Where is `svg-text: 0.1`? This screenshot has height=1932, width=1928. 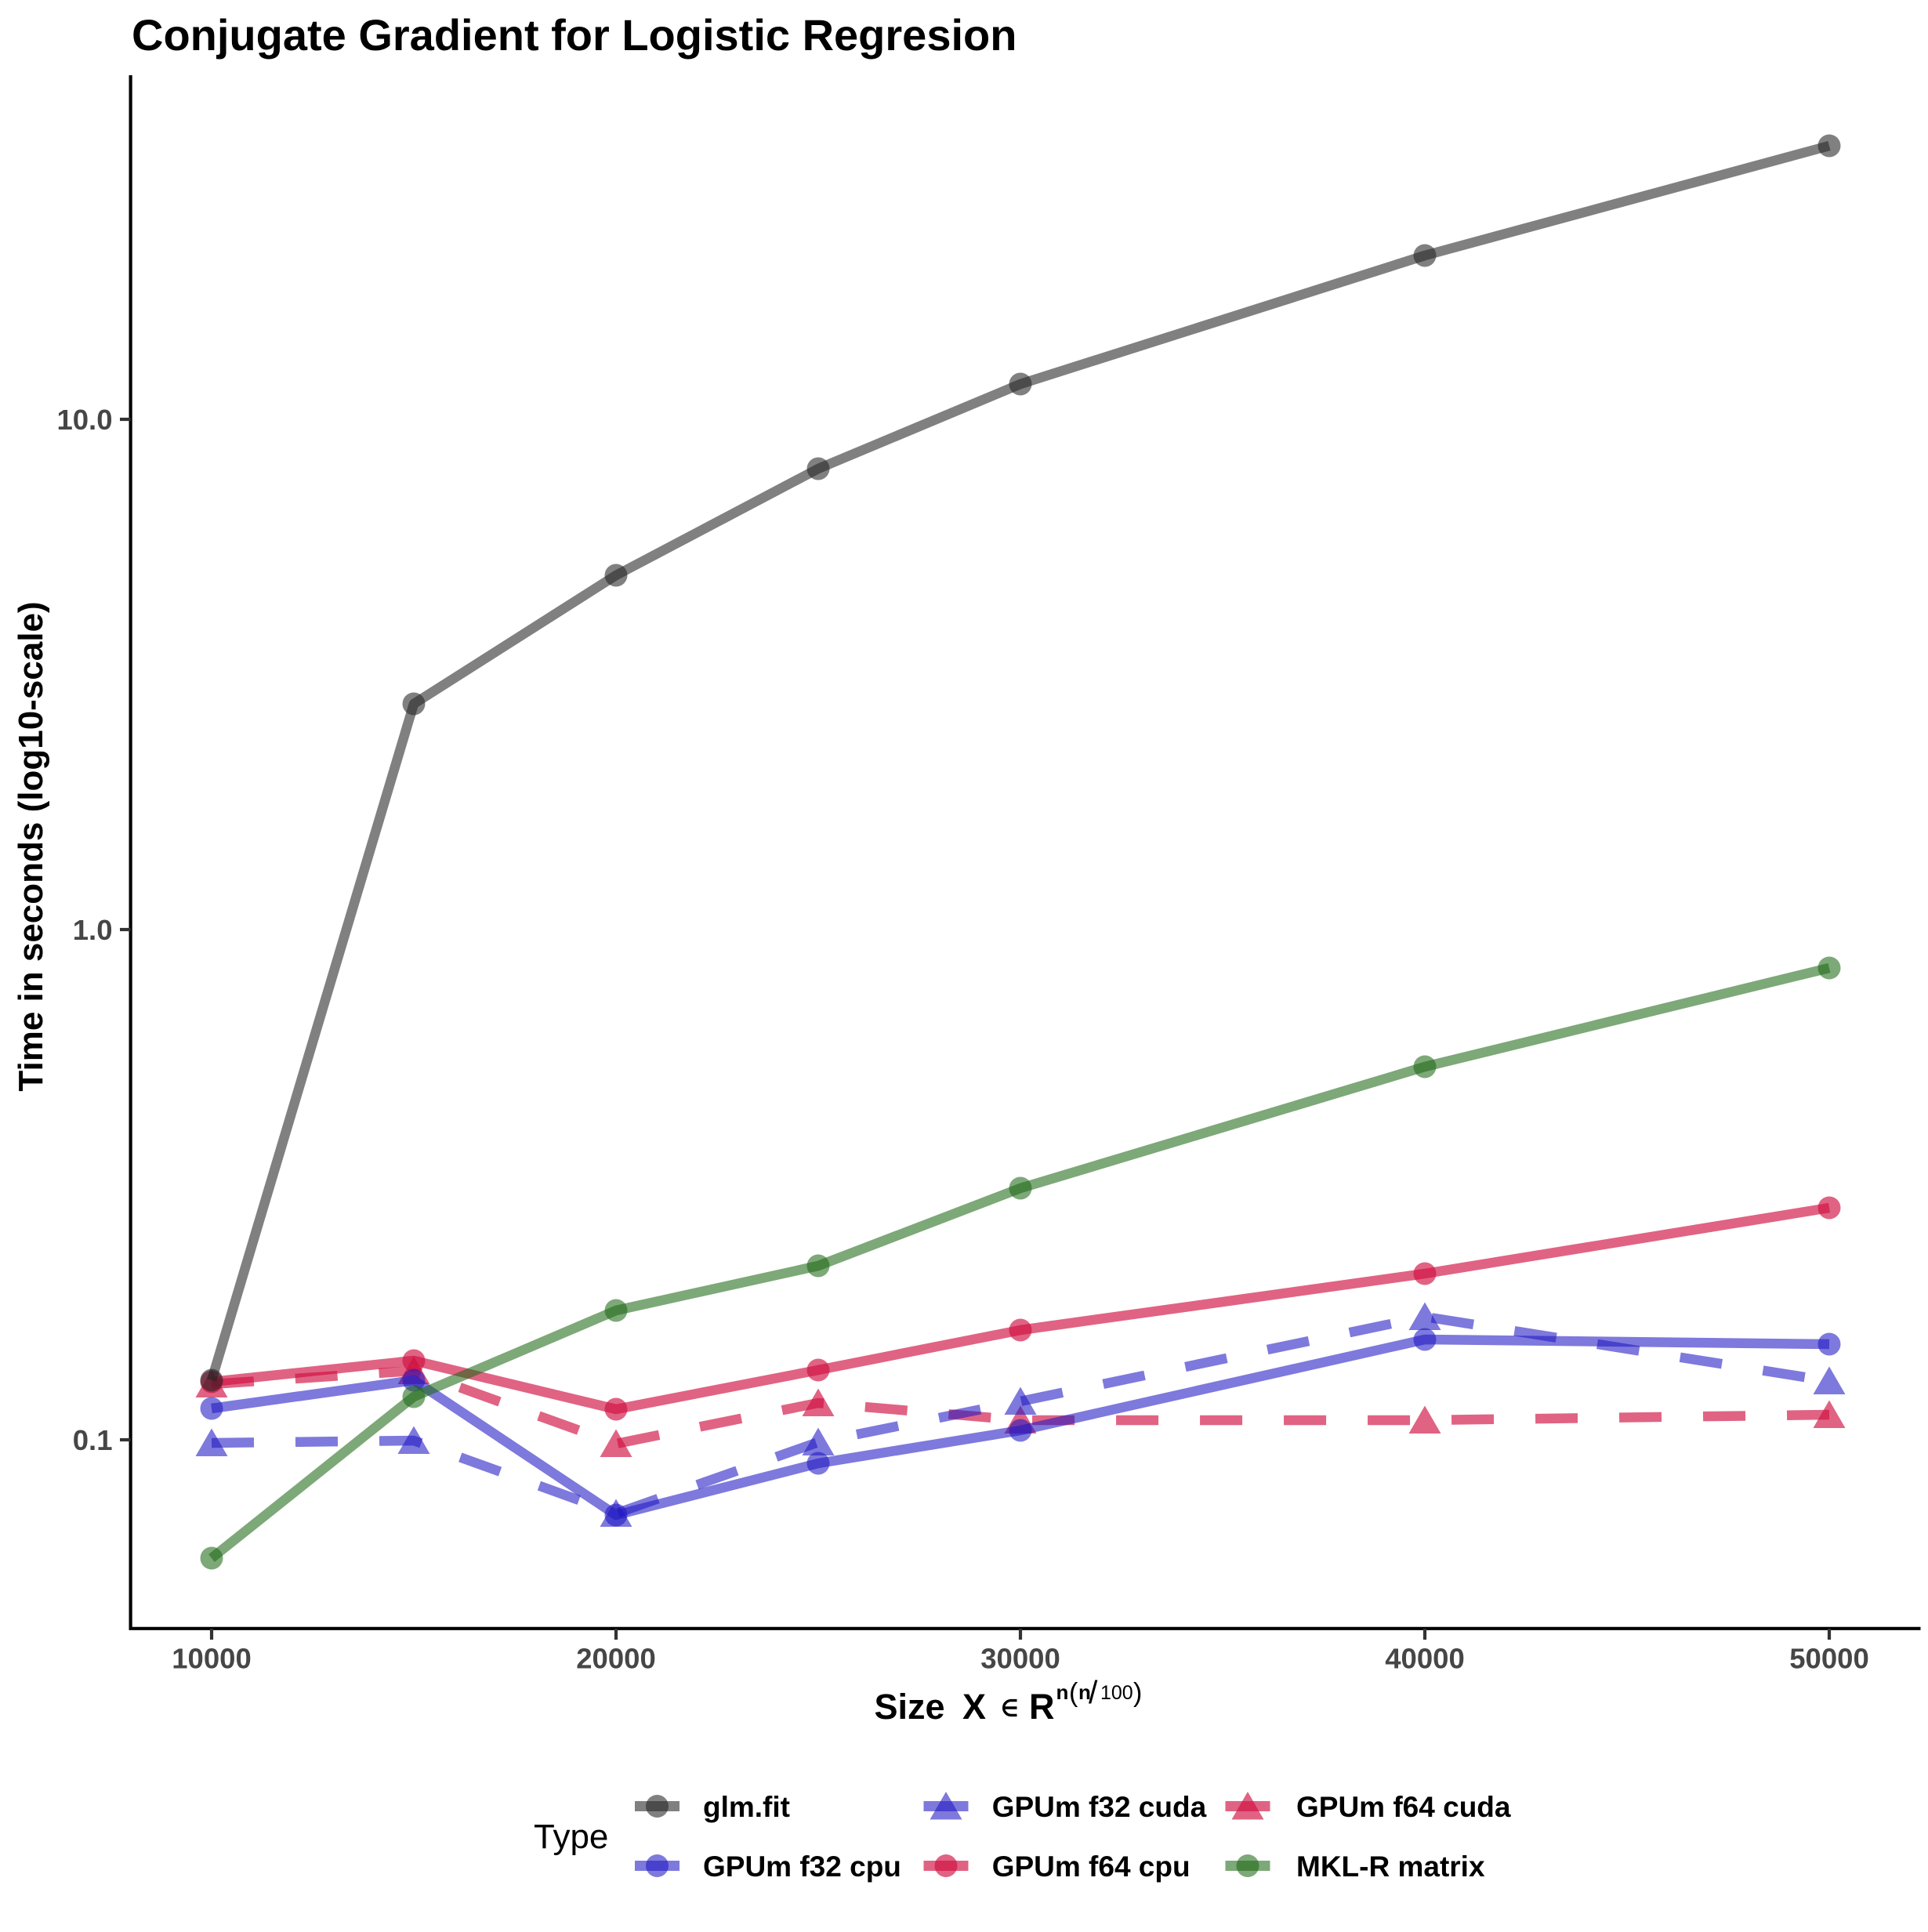 svg-text: 0.1 is located at coordinates (93, 1440).